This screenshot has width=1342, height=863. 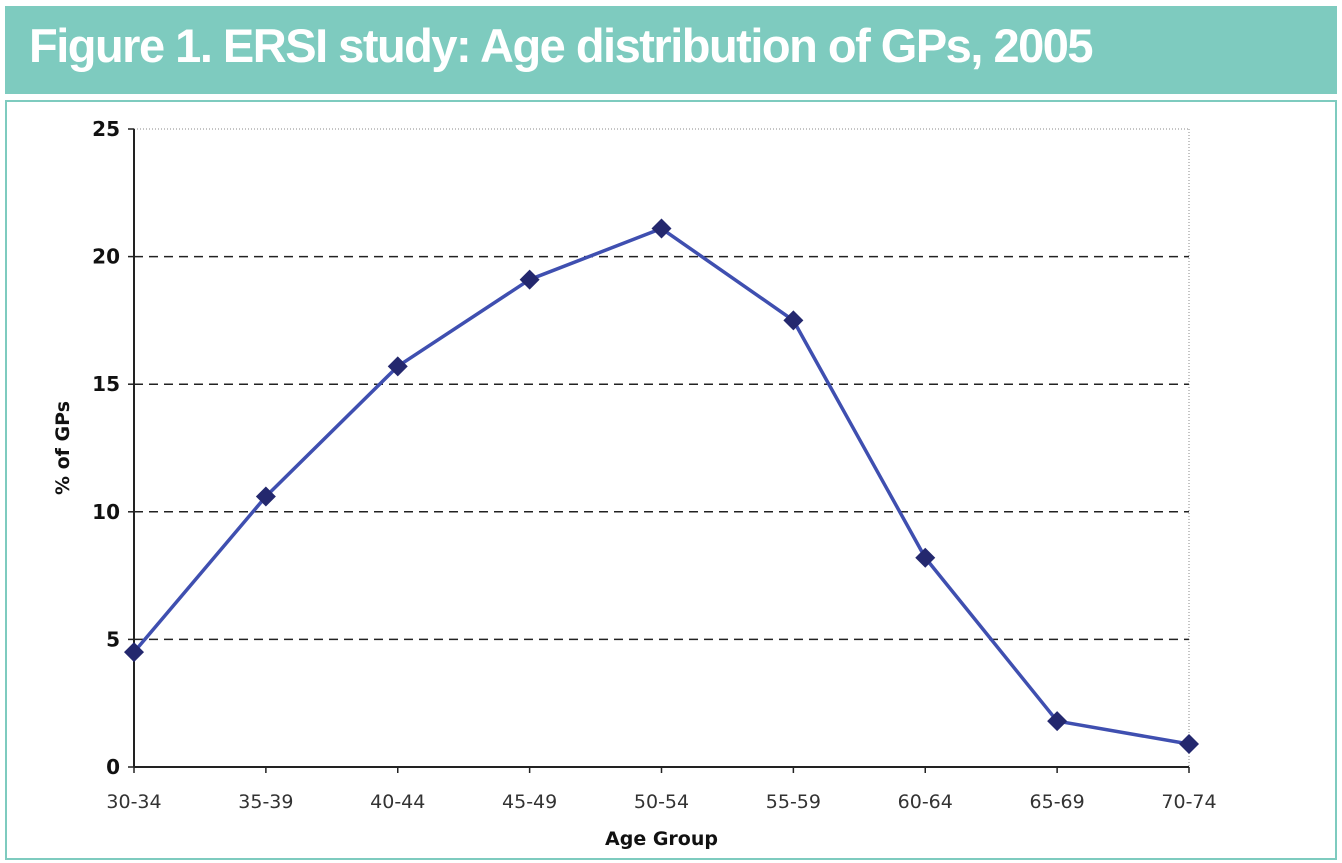 I want to click on y-tick-label: 10, so click(x=106, y=512).